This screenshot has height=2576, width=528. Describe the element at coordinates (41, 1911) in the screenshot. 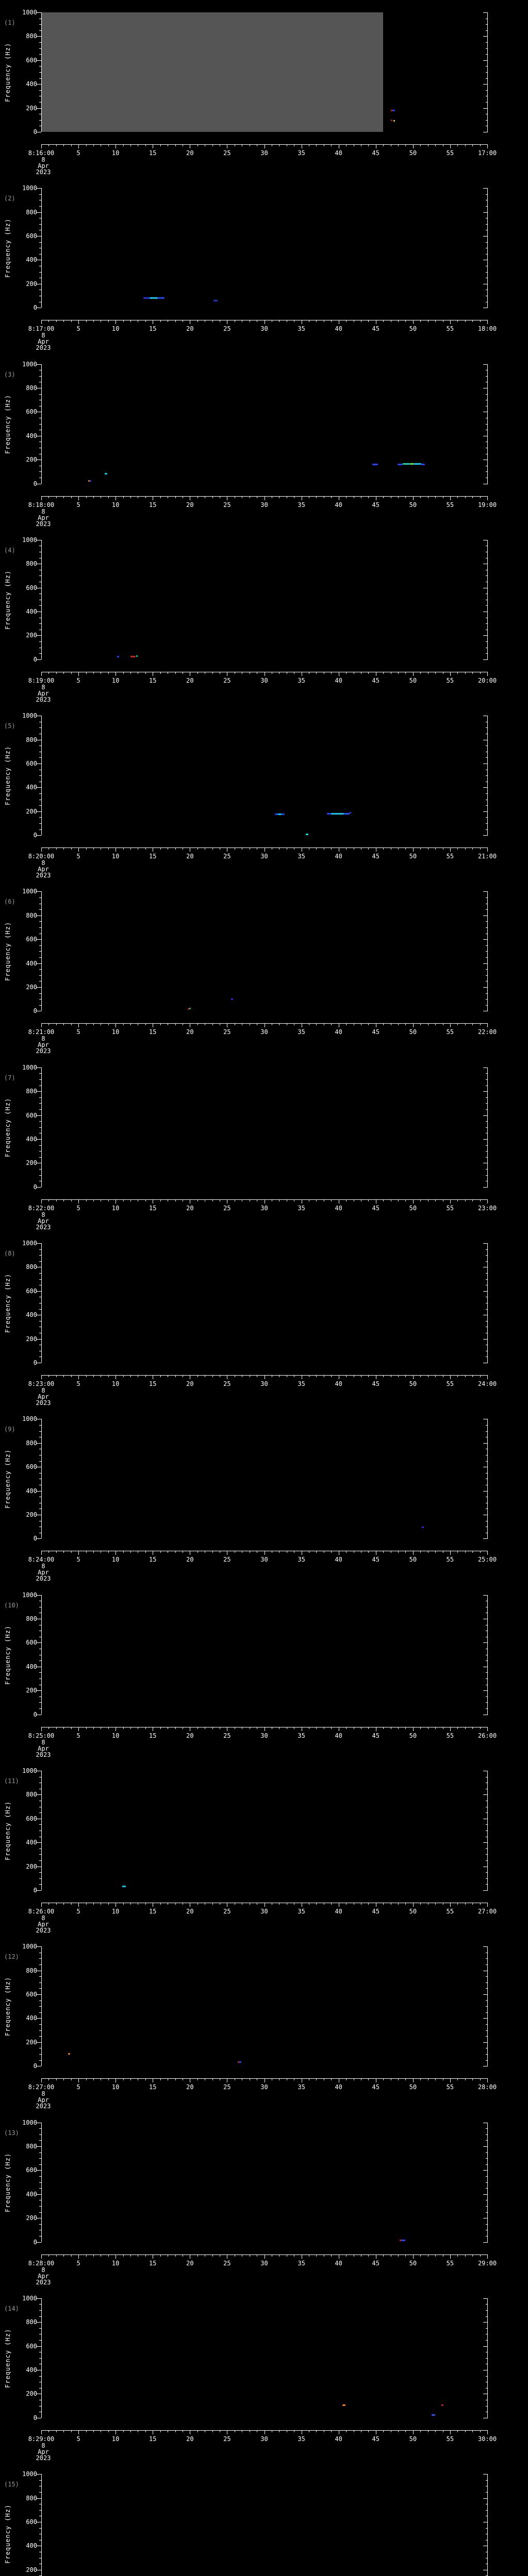

I see `time-start-label: 8:26:00` at that location.